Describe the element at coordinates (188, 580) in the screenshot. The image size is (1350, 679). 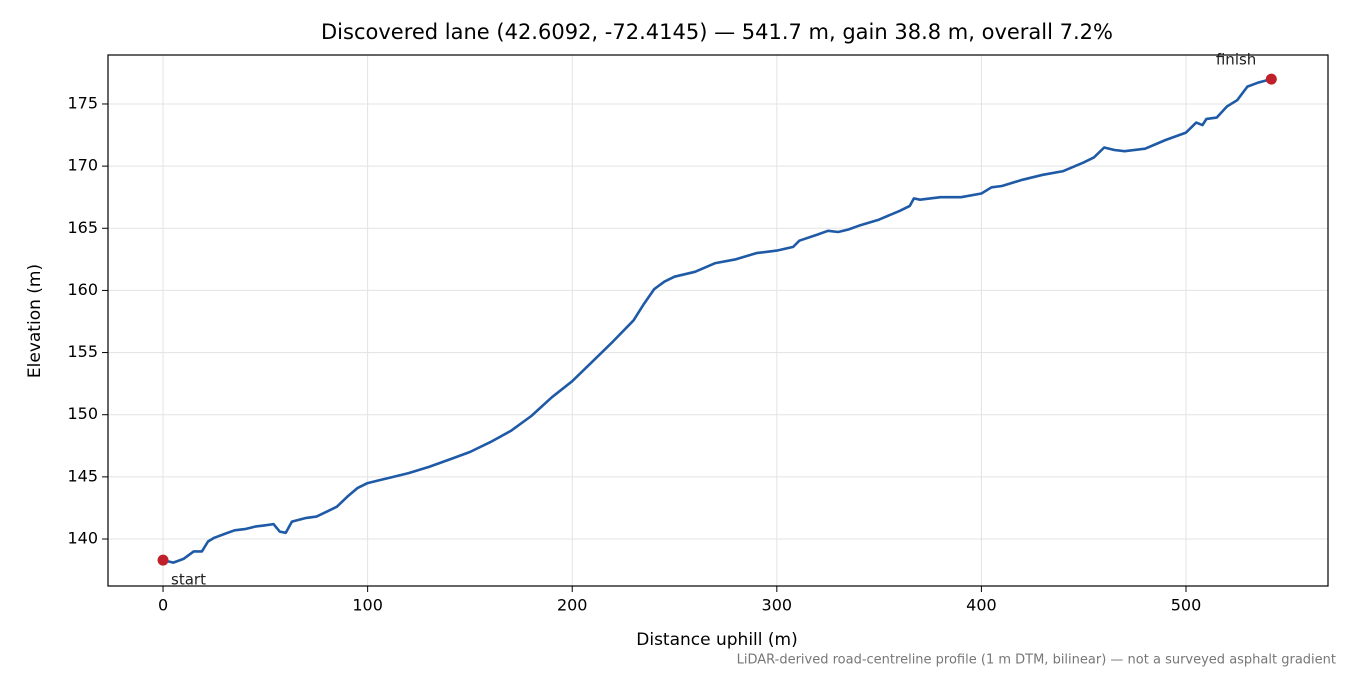
I see `endpoint-label: start` at that location.